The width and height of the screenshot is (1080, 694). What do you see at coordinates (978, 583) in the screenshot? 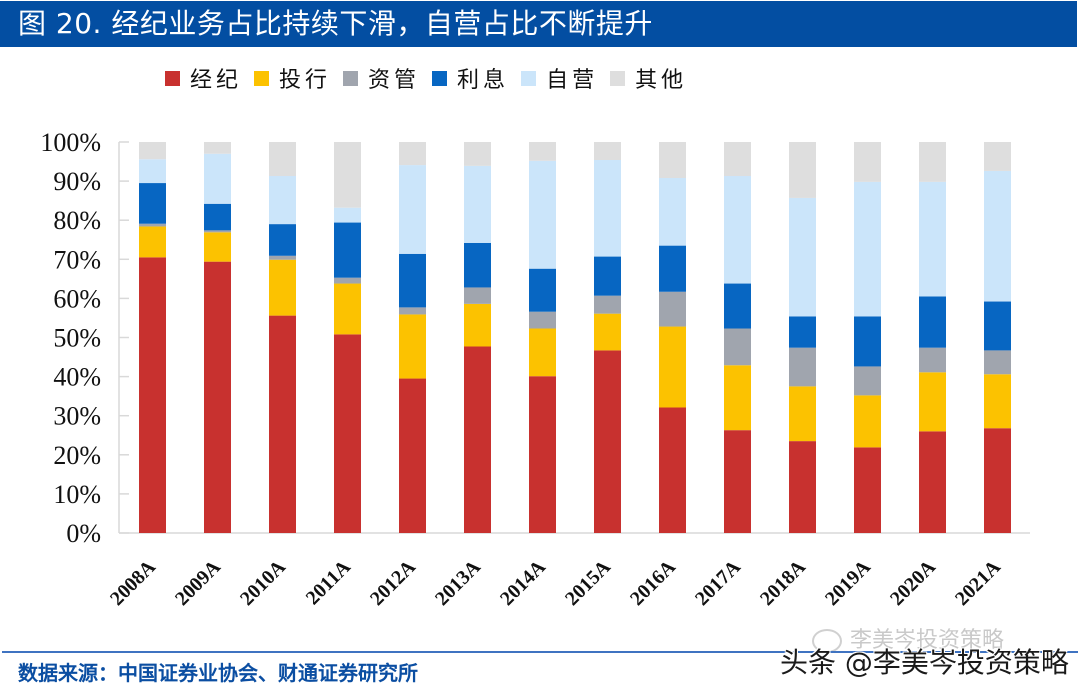
I see `x-tick-label: 2021A` at bounding box center [978, 583].